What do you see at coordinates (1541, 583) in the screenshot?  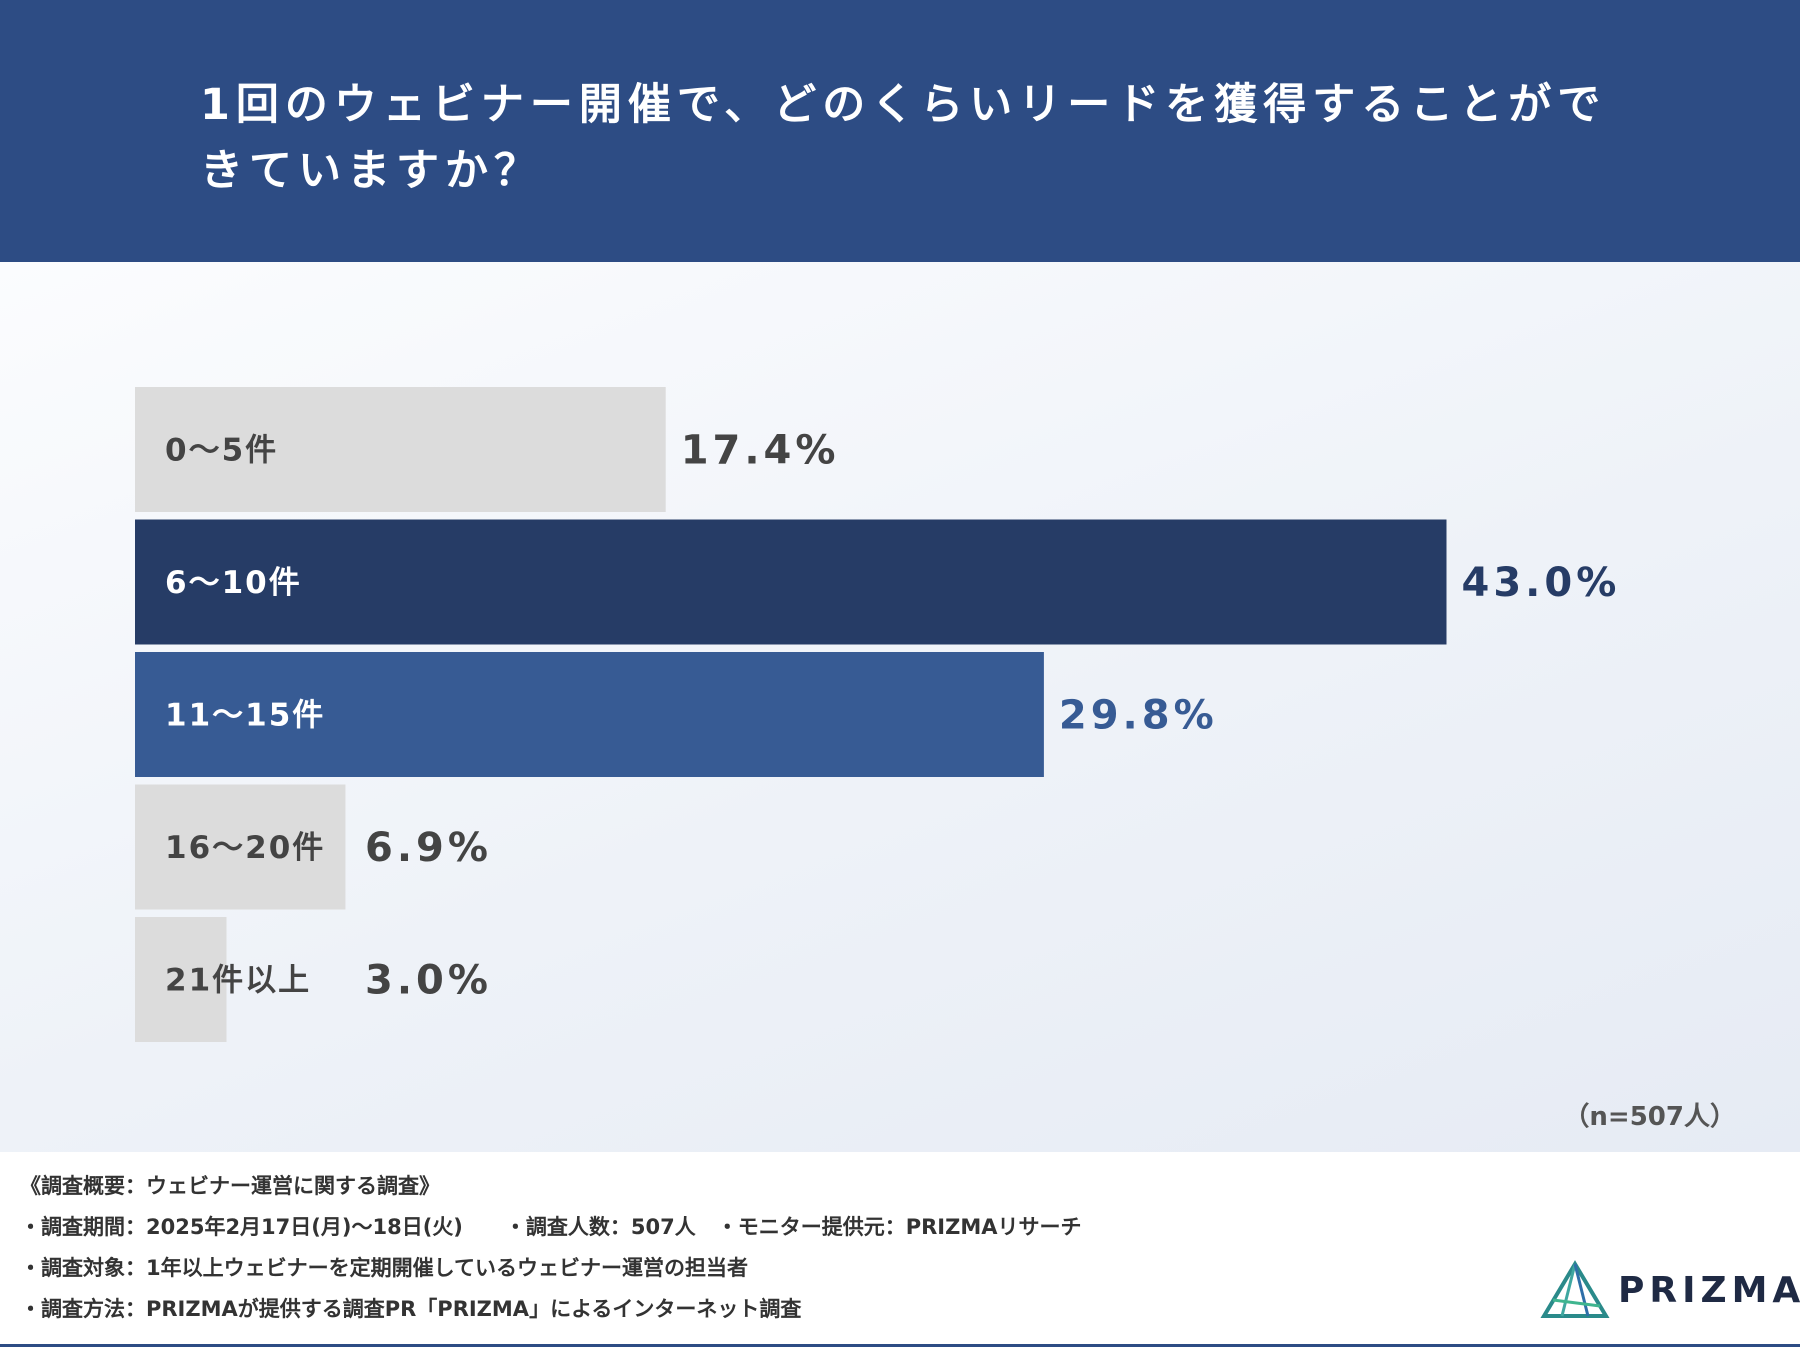 I see `value-label-1: 43.0%` at bounding box center [1541, 583].